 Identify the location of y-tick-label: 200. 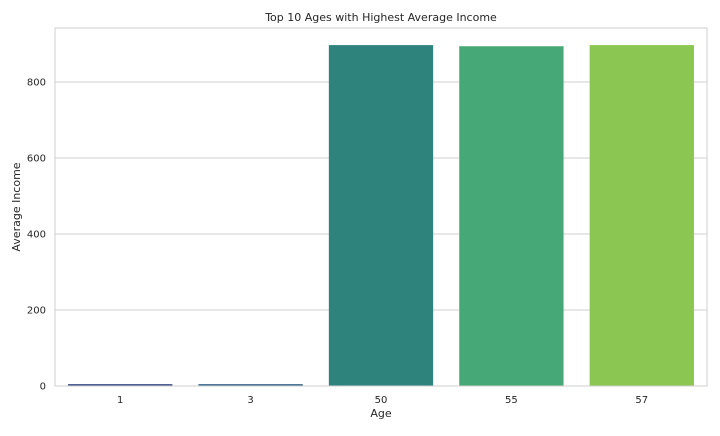
(36, 310).